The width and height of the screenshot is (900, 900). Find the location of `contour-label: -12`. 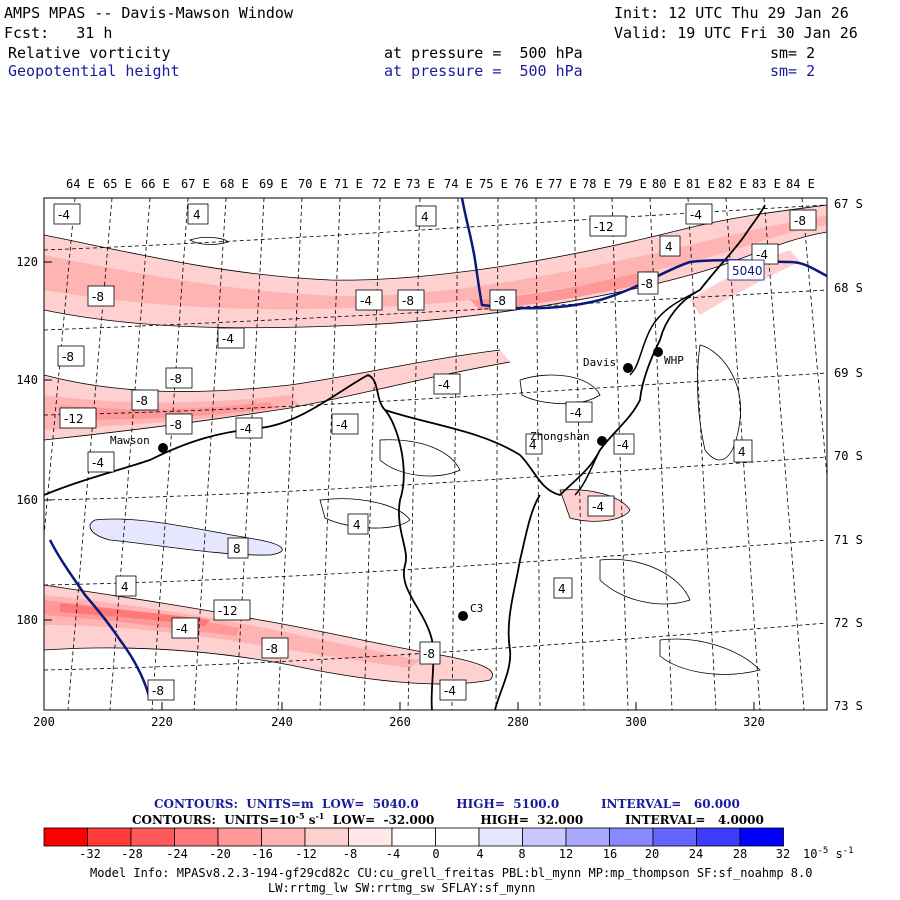

contour-label: -12 is located at coordinates (232, 610).